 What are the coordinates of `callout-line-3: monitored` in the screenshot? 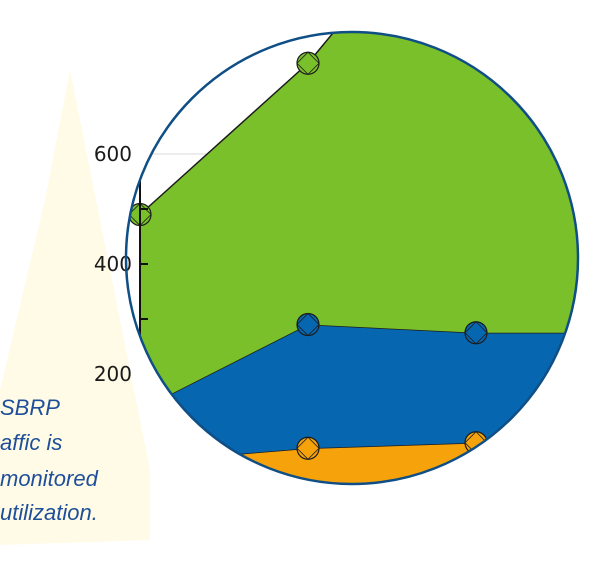 It's located at (49, 478).